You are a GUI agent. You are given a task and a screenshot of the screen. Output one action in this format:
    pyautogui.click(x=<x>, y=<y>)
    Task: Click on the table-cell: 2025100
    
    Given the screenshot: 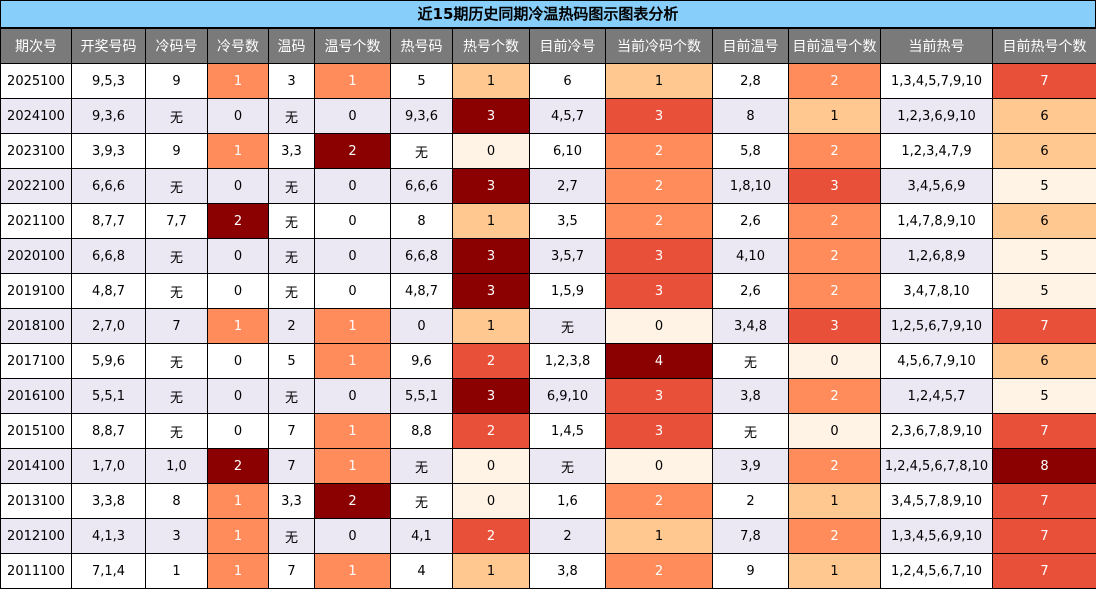 What is the action you would take?
    pyautogui.click(x=36, y=81)
    